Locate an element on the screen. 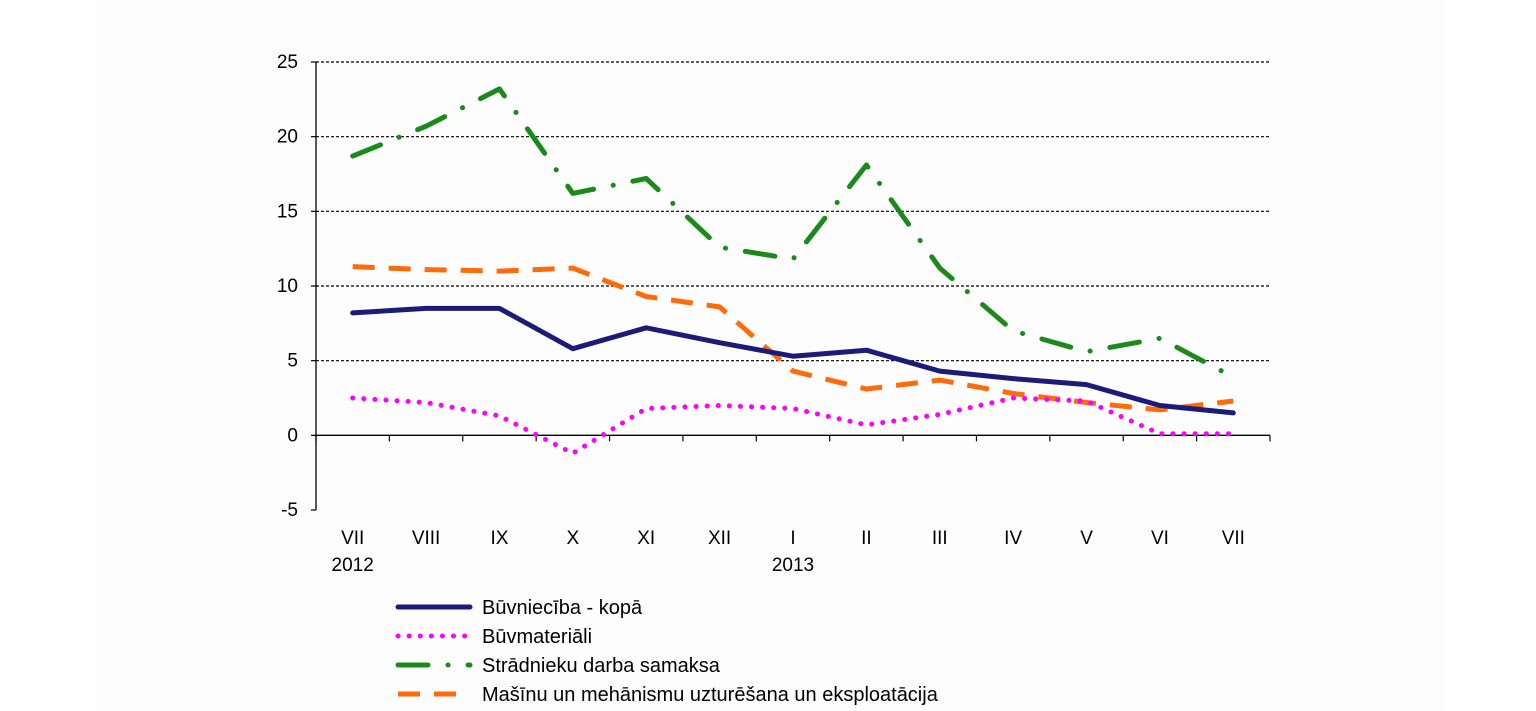 Image resolution: width=1536 pixels, height=711 pixels. y-tick-label: 25 is located at coordinates (287, 62).